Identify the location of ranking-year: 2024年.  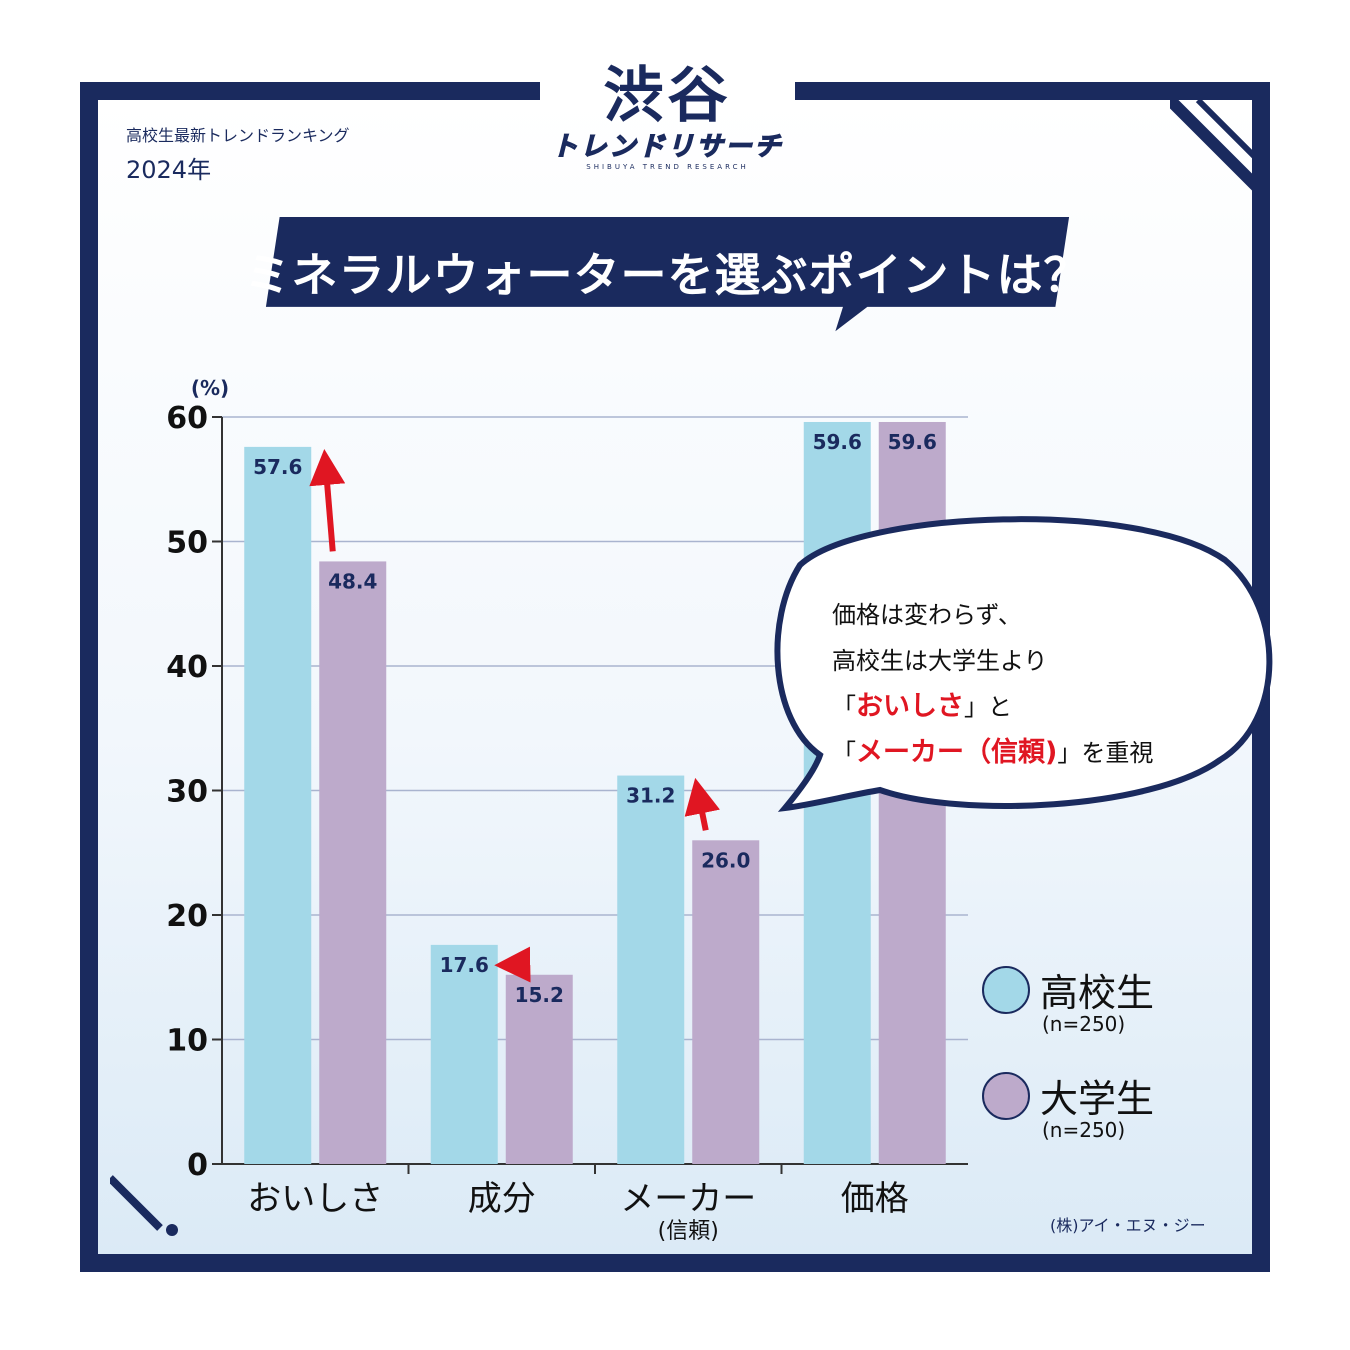
(169, 170).